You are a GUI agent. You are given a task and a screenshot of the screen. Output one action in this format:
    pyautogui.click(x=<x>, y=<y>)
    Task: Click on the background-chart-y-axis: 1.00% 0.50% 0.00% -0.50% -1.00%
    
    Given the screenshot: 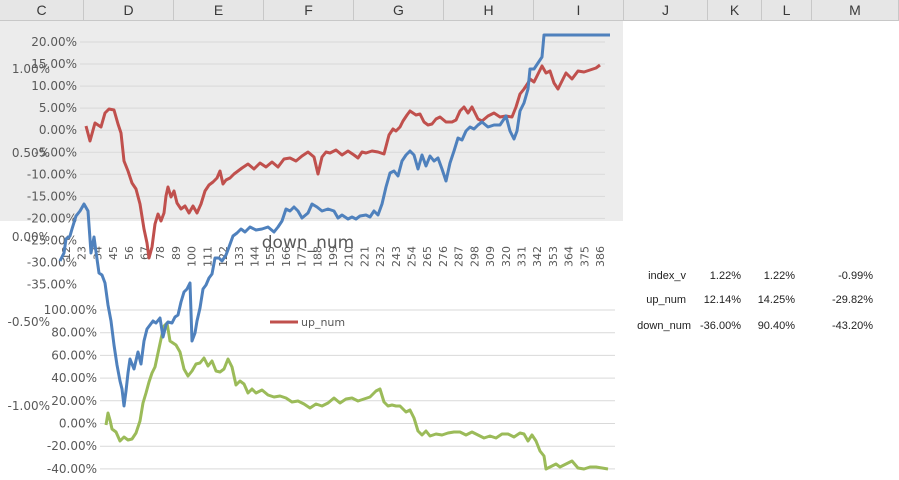 What is the action you would take?
    pyautogui.click(x=29, y=237)
    